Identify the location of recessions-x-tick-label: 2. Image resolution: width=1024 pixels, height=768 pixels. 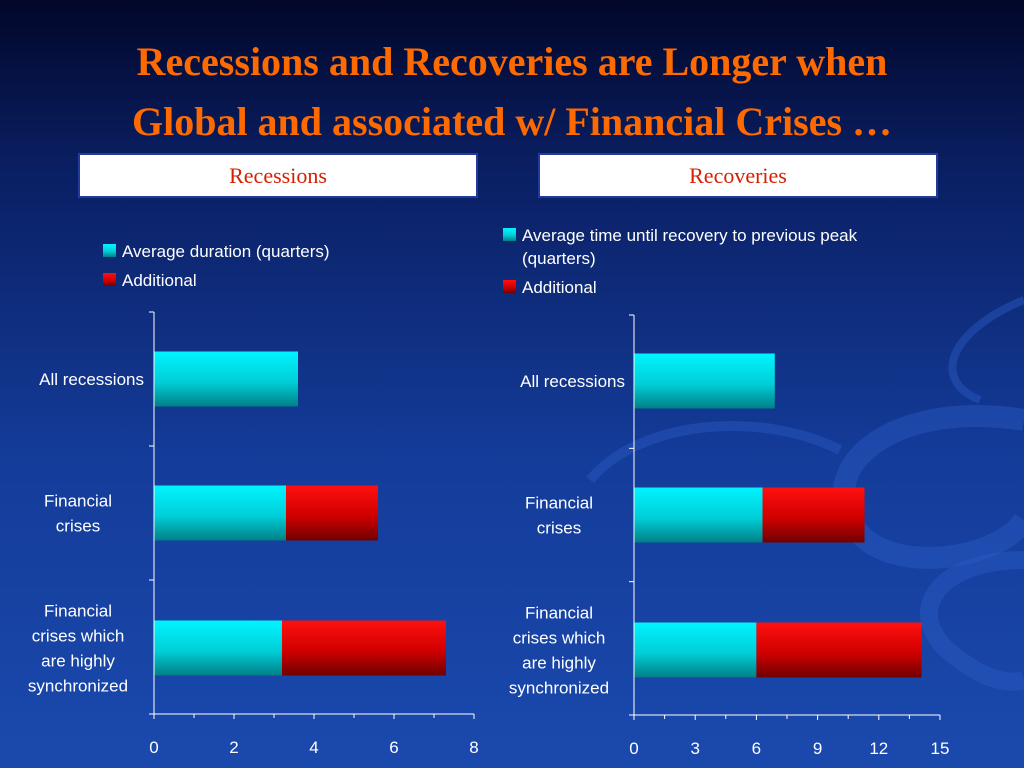
(233, 747).